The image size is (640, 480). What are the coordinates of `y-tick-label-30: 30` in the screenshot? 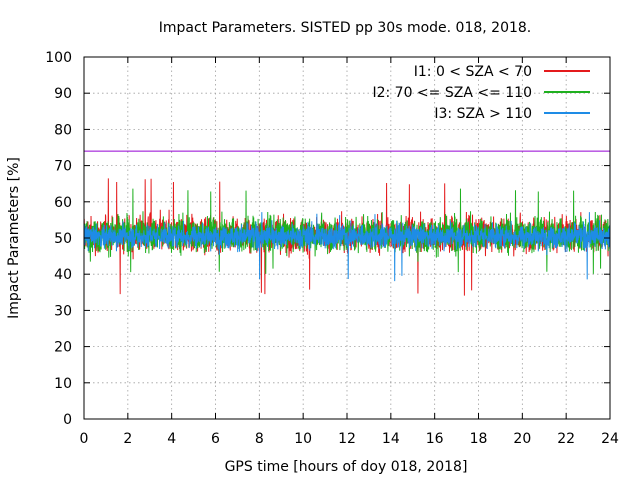 It's located at (63, 311).